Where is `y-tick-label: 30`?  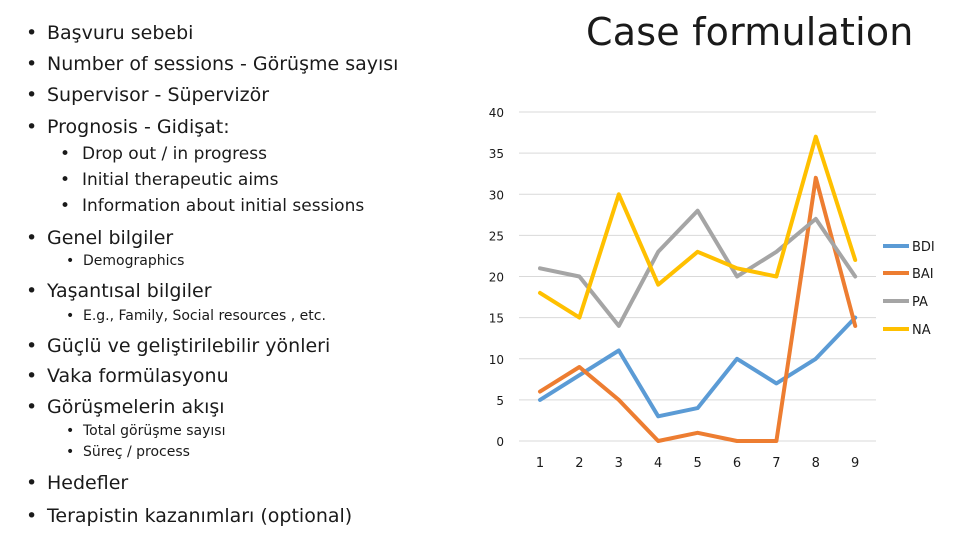 y-tick-label: 30 is located at coordinates (496, 195).